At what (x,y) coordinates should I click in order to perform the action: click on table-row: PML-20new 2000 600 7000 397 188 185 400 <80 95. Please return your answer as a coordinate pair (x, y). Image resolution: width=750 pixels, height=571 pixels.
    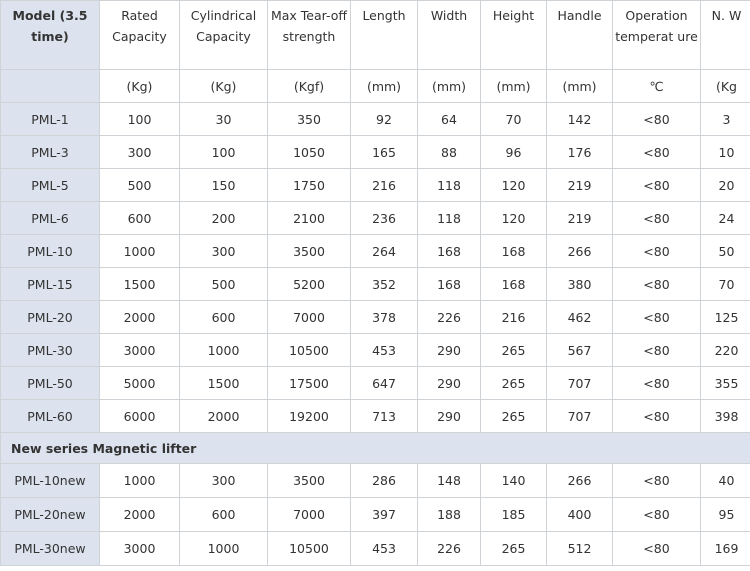
    Looking at the image, I should click on (375, 514).